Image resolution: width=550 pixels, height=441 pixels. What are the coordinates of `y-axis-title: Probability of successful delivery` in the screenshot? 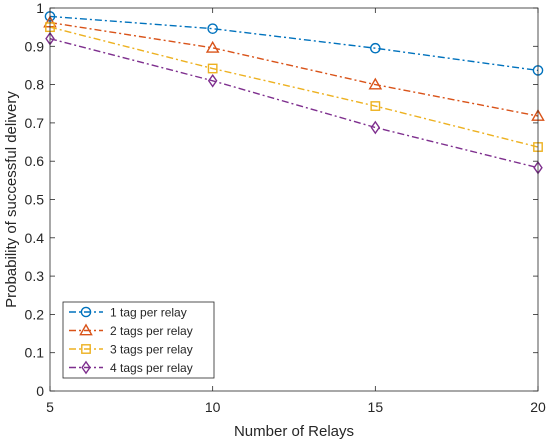 It's located at (11, 199).